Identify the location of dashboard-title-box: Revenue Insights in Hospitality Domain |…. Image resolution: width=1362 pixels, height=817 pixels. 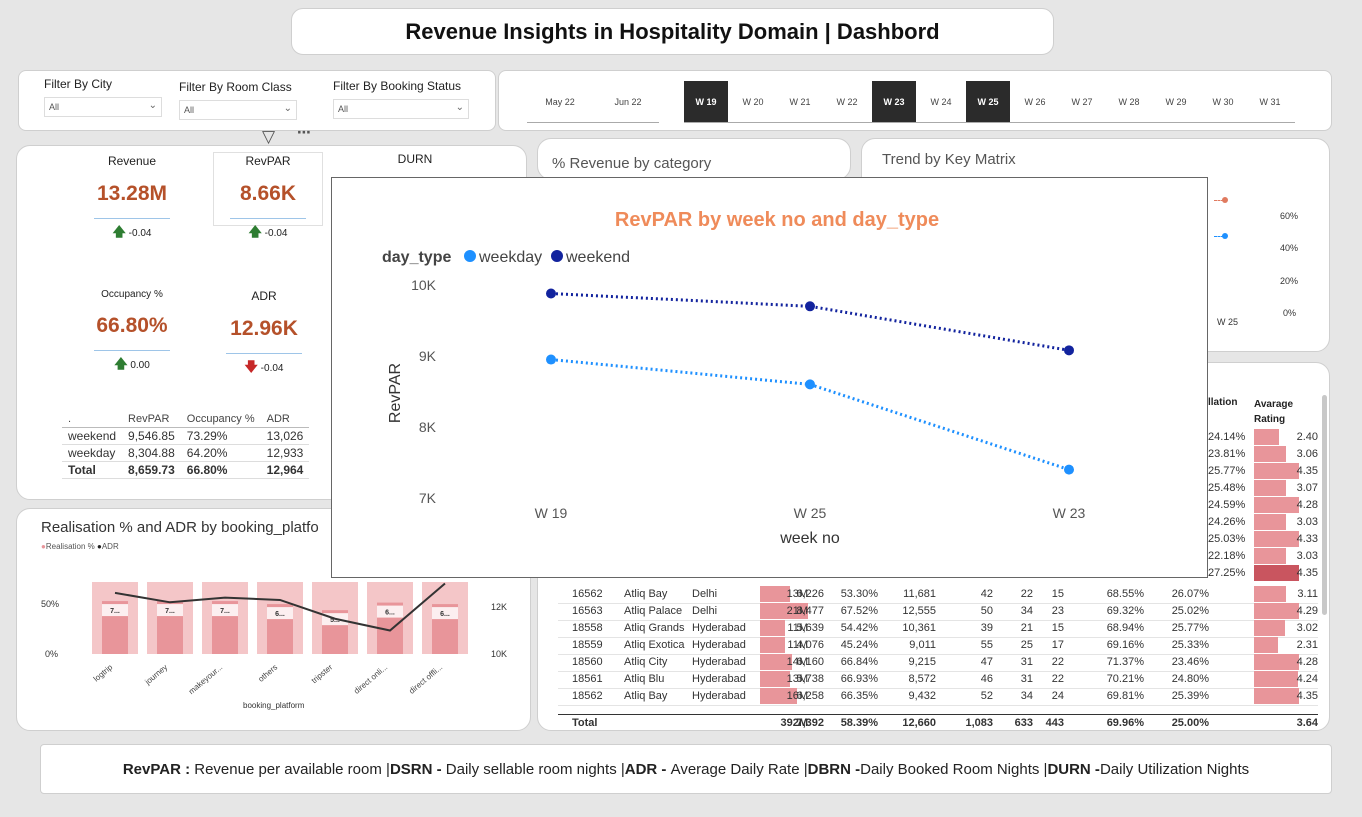
(672, 31).